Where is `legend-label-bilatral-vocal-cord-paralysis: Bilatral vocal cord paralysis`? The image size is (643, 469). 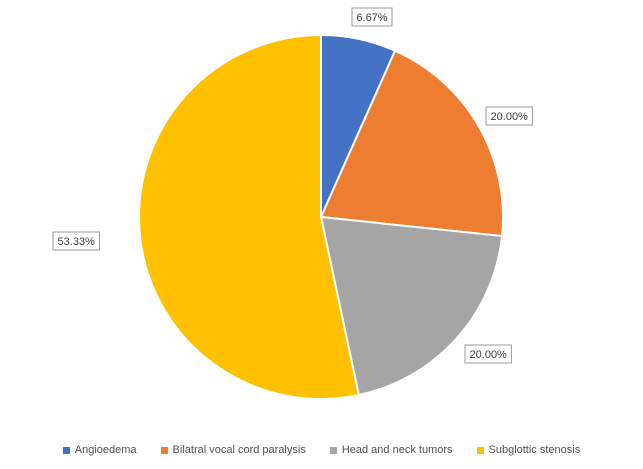
legend-label-bilatral-vocal-cord-paralysis: Bilatral vocal cord paralysis is located at coordinates (239, 450).